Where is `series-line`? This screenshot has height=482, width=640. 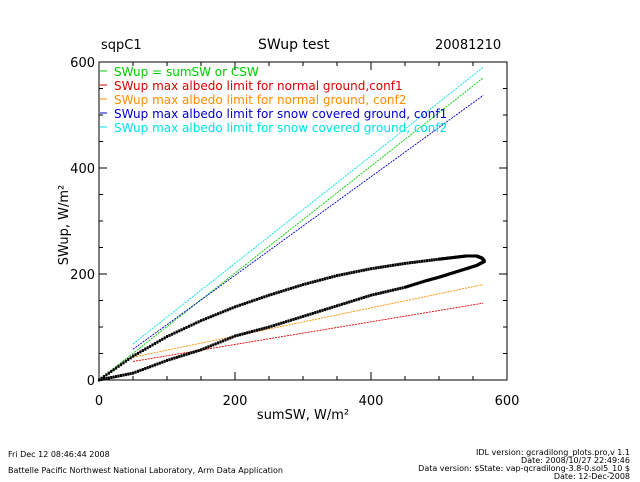 series-line is located at coordinates (308, 332).